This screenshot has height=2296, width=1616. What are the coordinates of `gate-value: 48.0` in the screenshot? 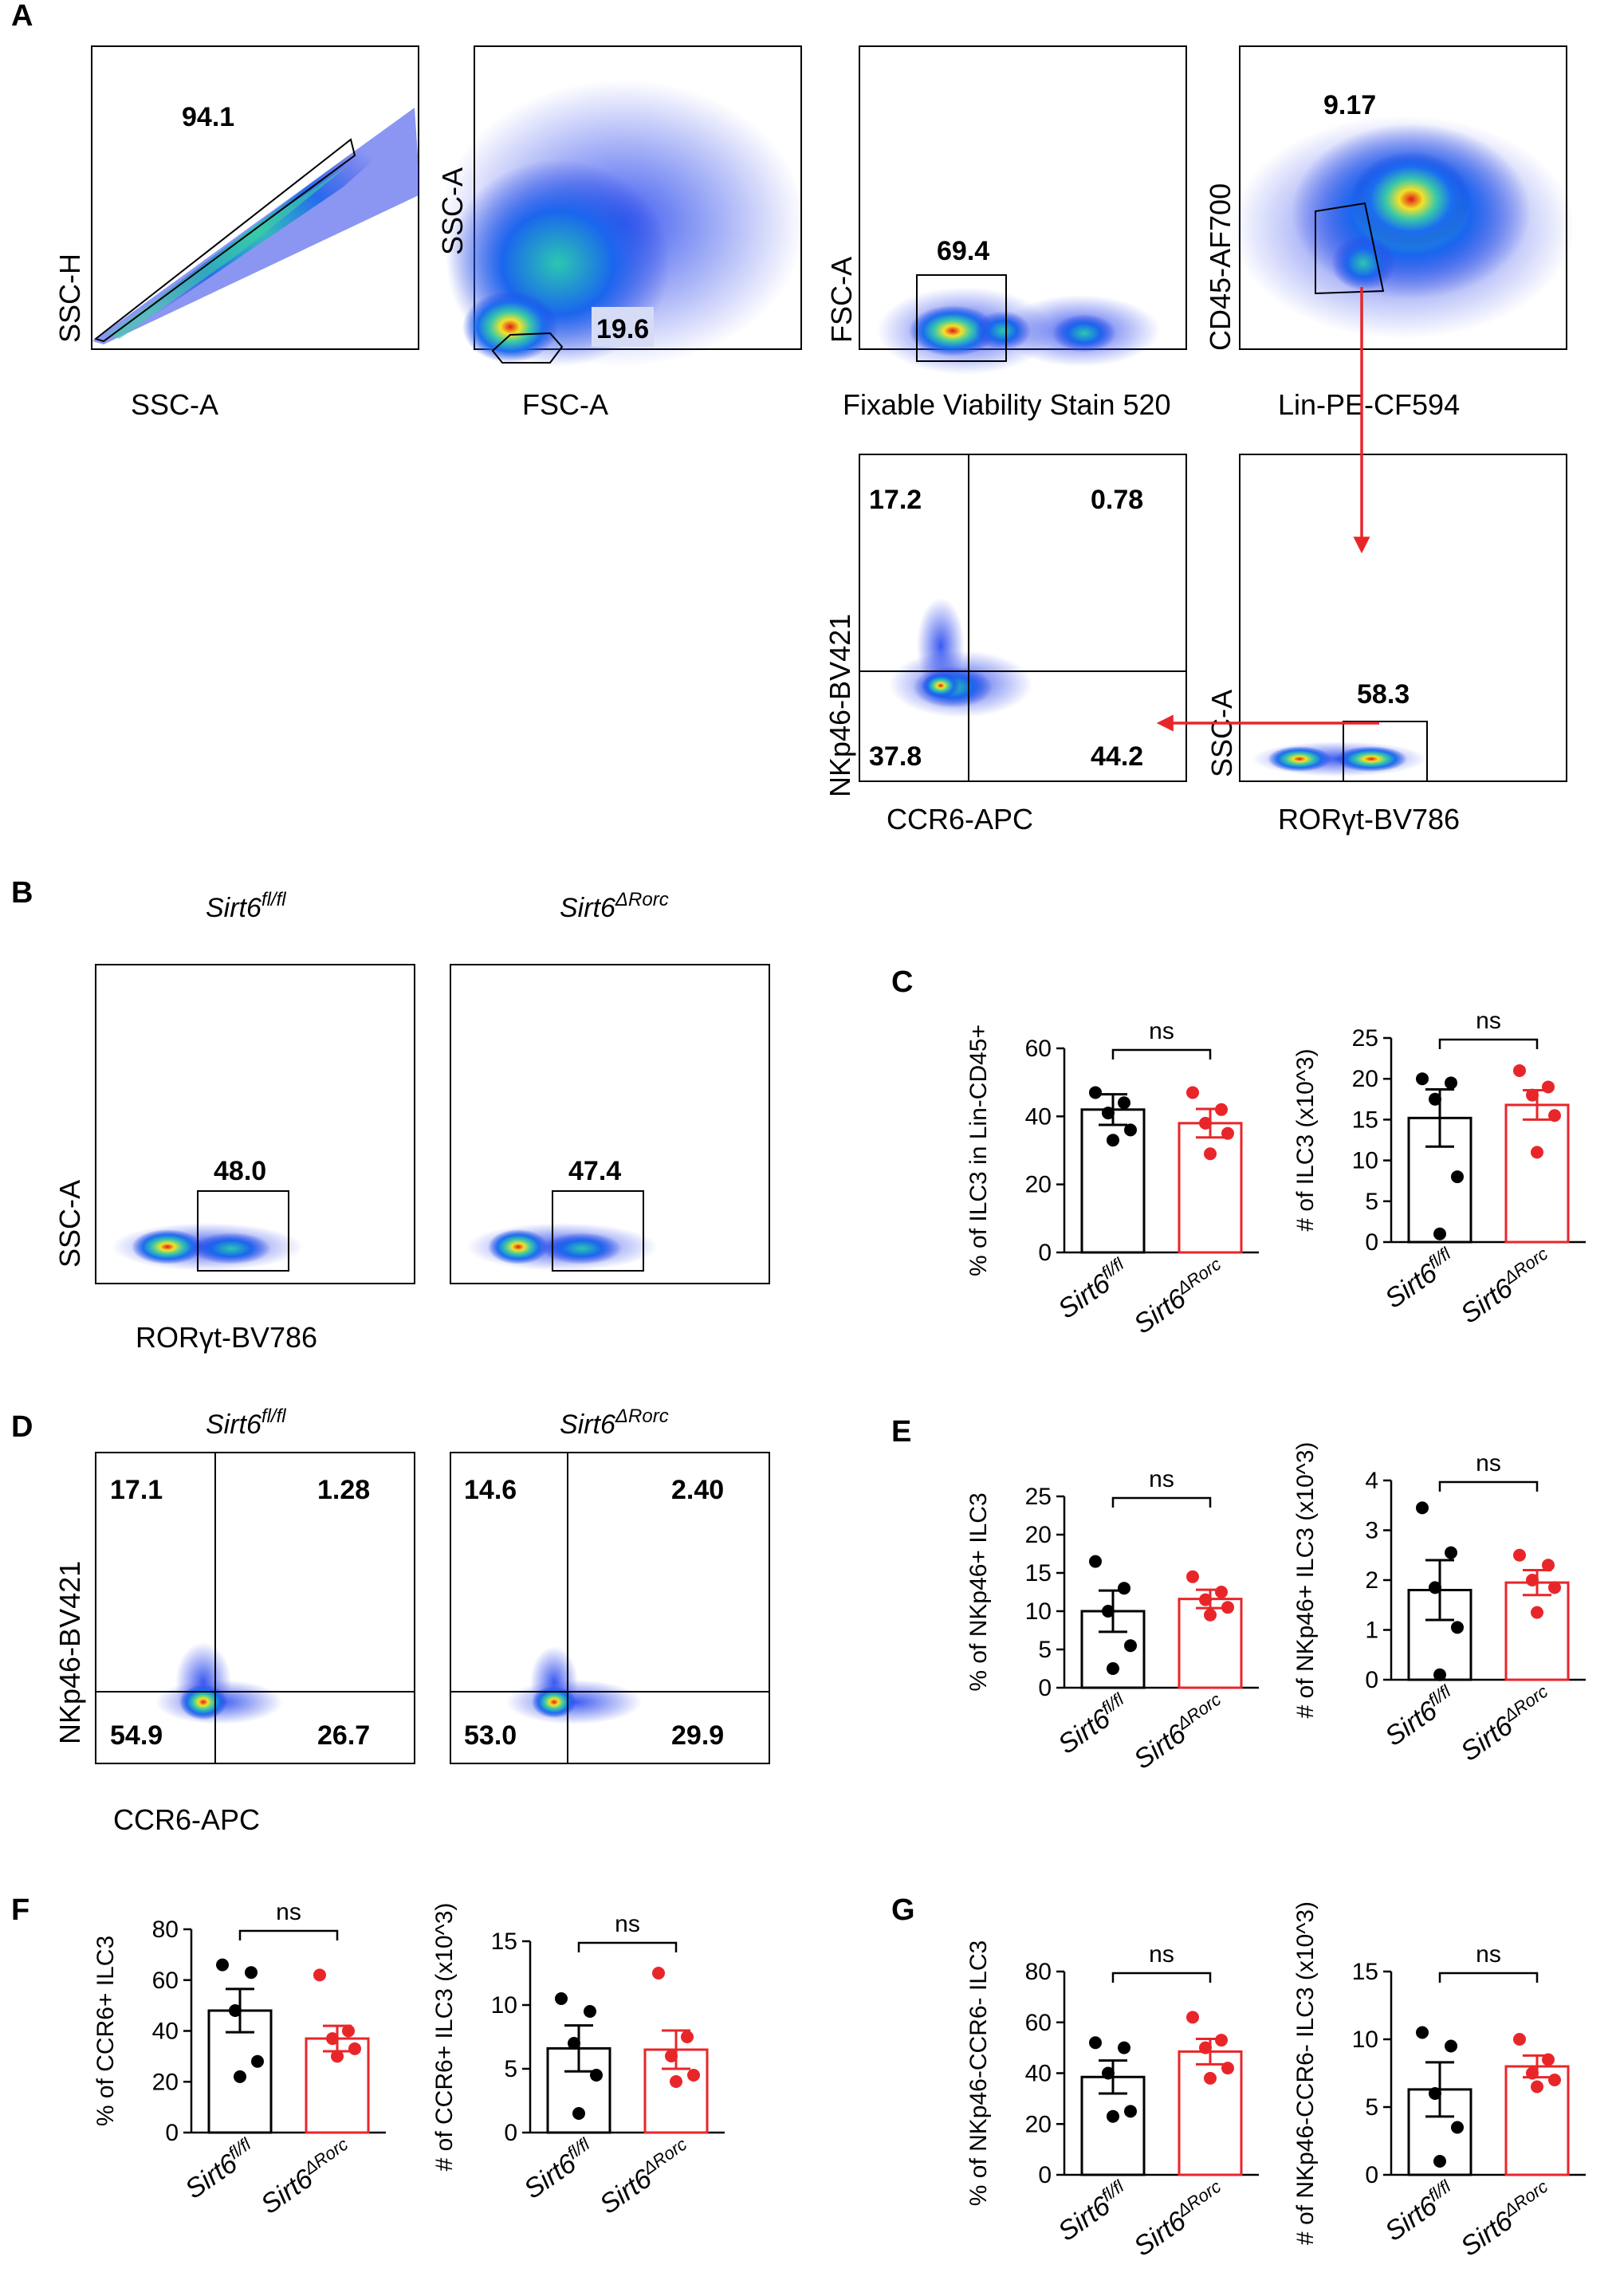 It's located at (240, 1171).